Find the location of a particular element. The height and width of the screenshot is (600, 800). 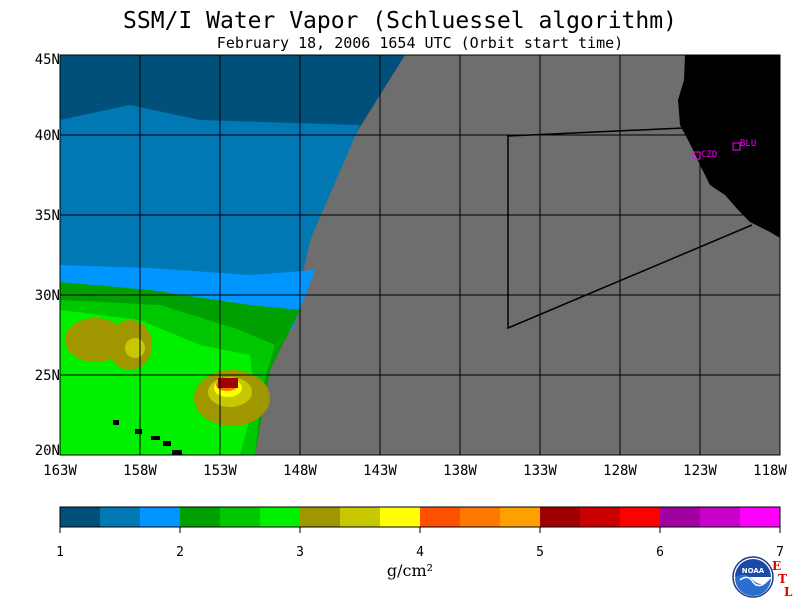

colorbar is located at coordinates (420, 517).